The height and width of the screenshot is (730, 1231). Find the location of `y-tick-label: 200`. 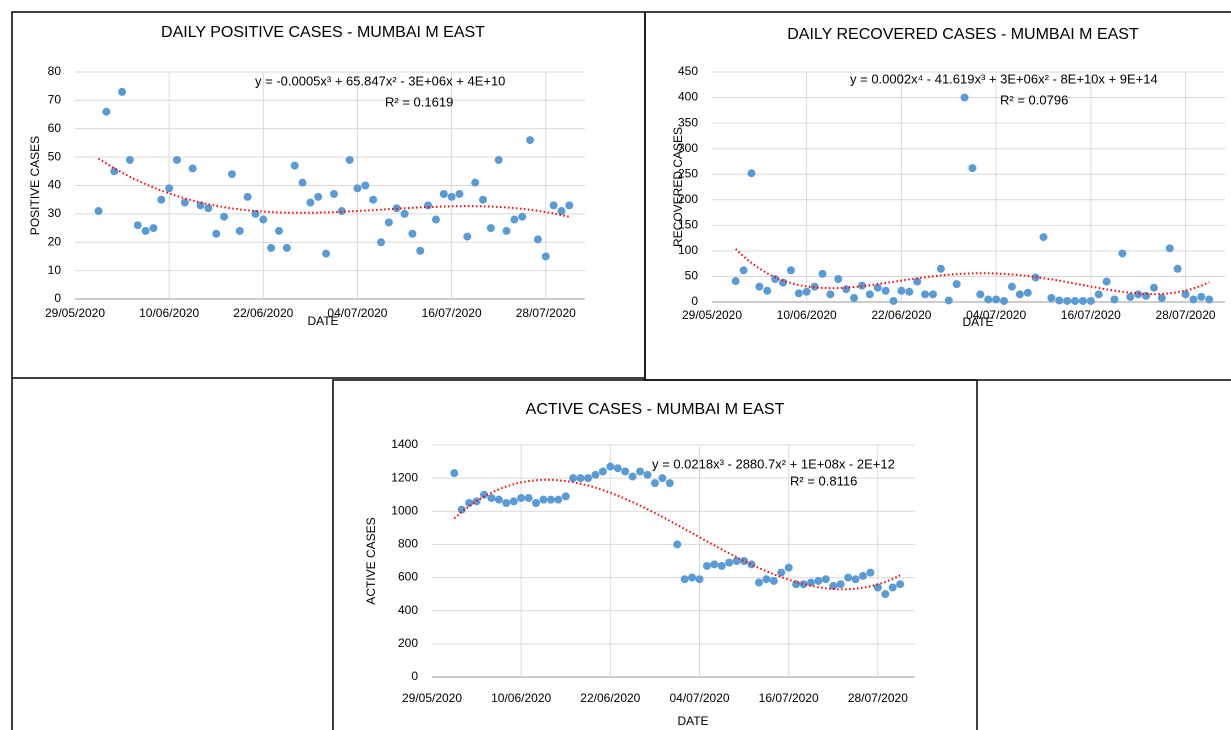

y-tick-label: 200 is located at coordinates (688, 199).